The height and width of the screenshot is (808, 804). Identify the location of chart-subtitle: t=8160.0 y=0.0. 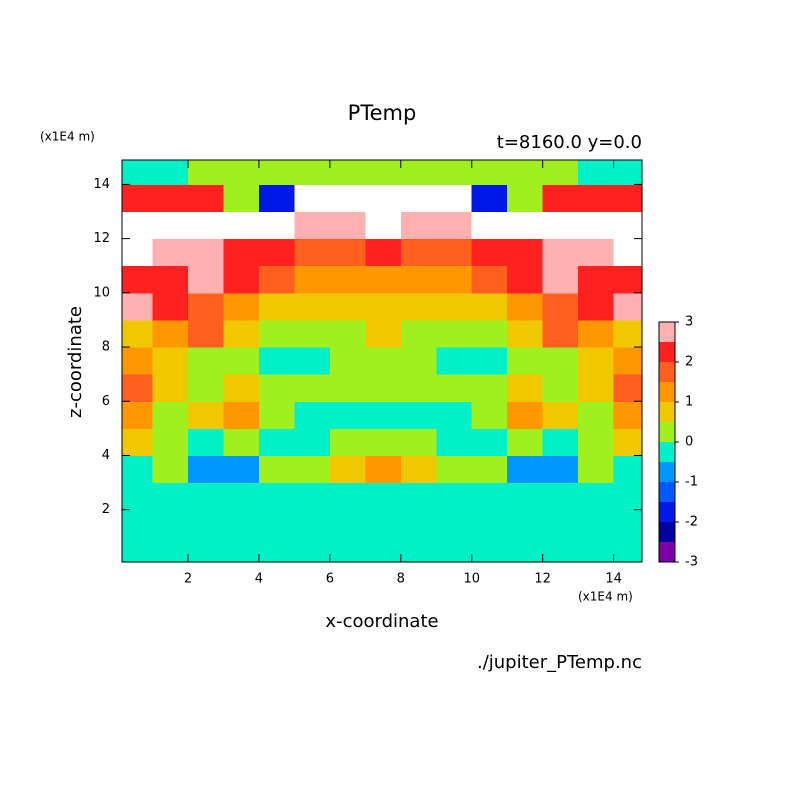
(569, 142).